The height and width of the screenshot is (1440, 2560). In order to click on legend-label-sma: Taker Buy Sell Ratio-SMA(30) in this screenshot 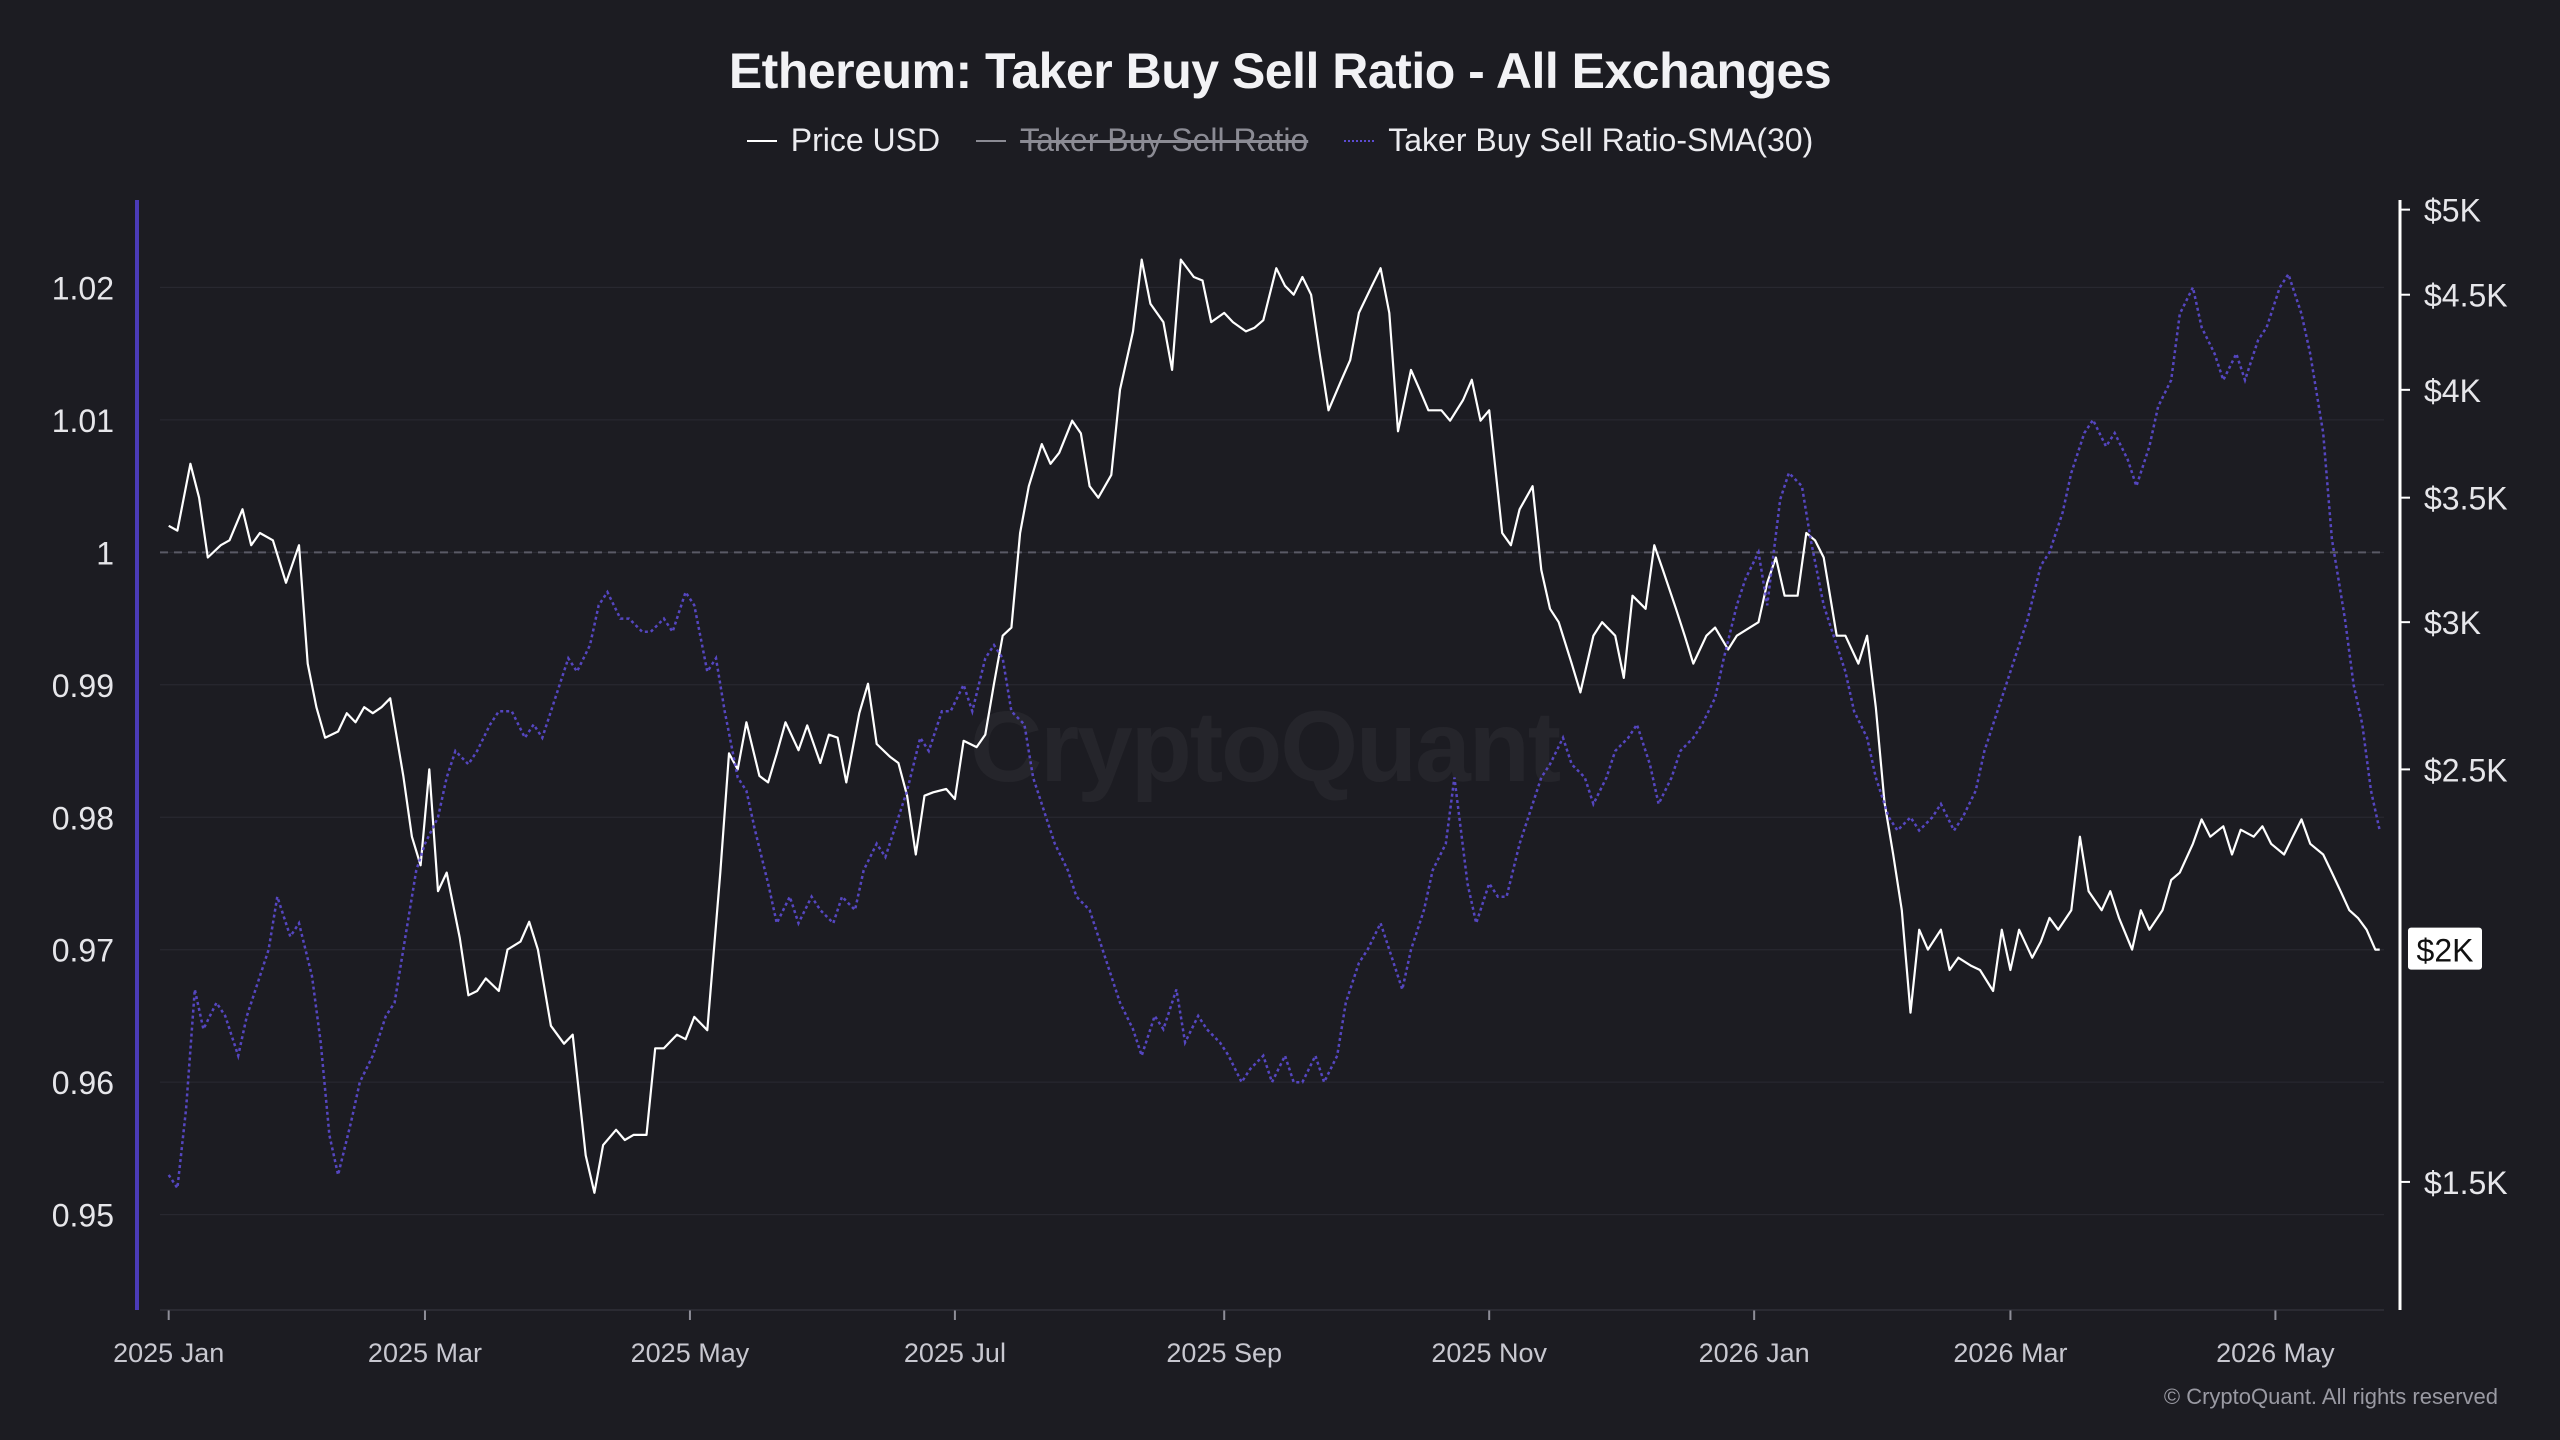, I will do `click(1601, 140)`.